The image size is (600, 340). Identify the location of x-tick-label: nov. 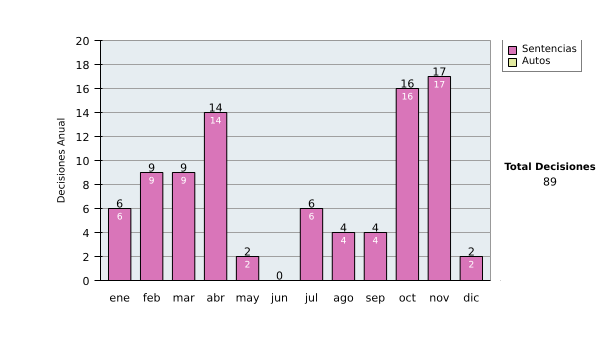
(439, 298).